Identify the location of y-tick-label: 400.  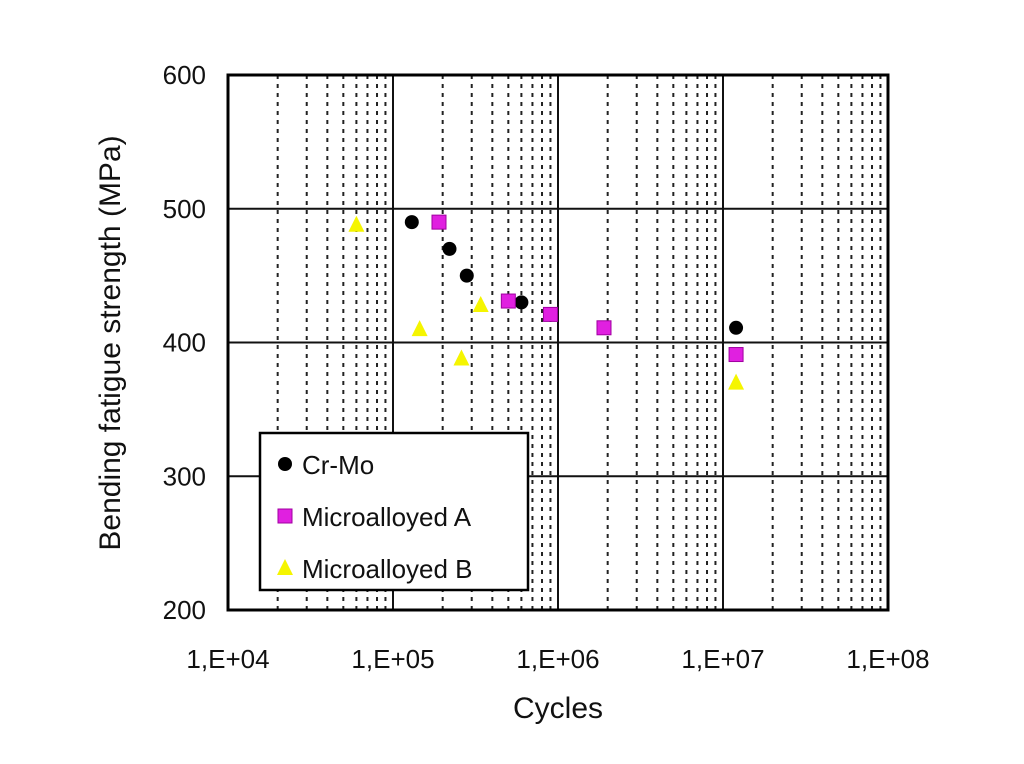
(184, 343).